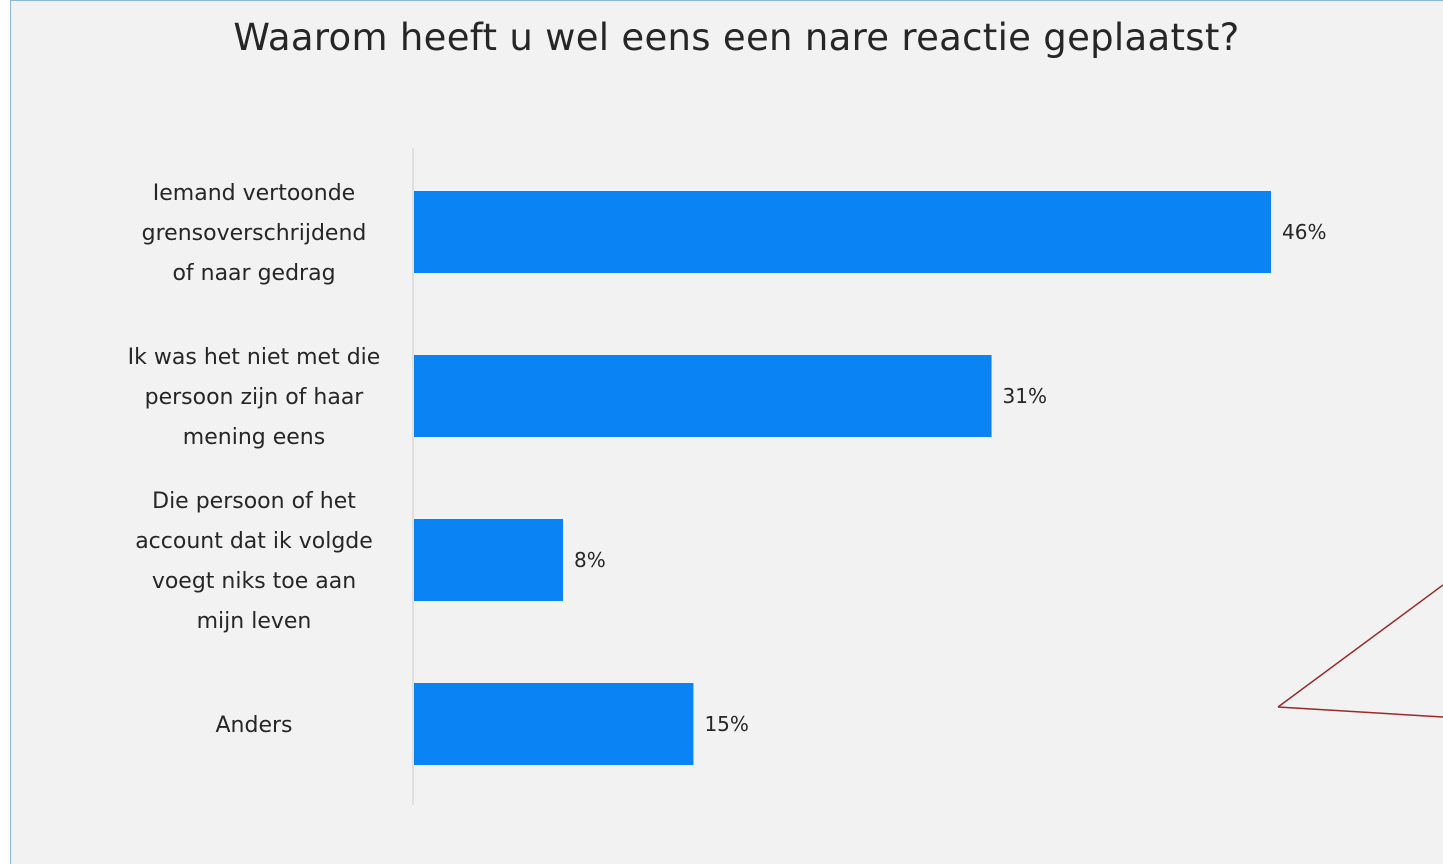 The width and height of the screenshot is (1443, 864). What do you see at coordinates (255, 397) in the screenshot?
I see `category-label: persoon zijn of haar` at bounding box center [255, 397].